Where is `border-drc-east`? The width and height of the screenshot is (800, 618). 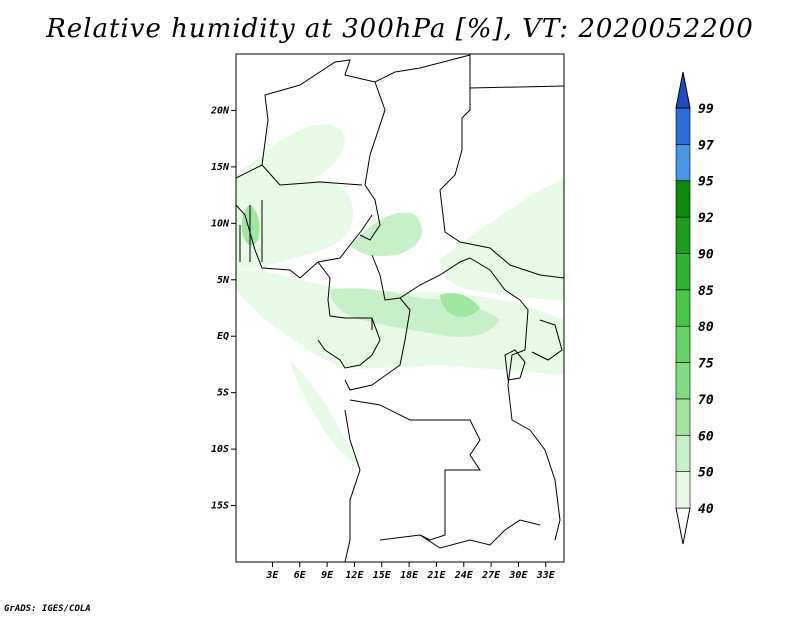
border-drc-east is located at coordinates (519, 365).